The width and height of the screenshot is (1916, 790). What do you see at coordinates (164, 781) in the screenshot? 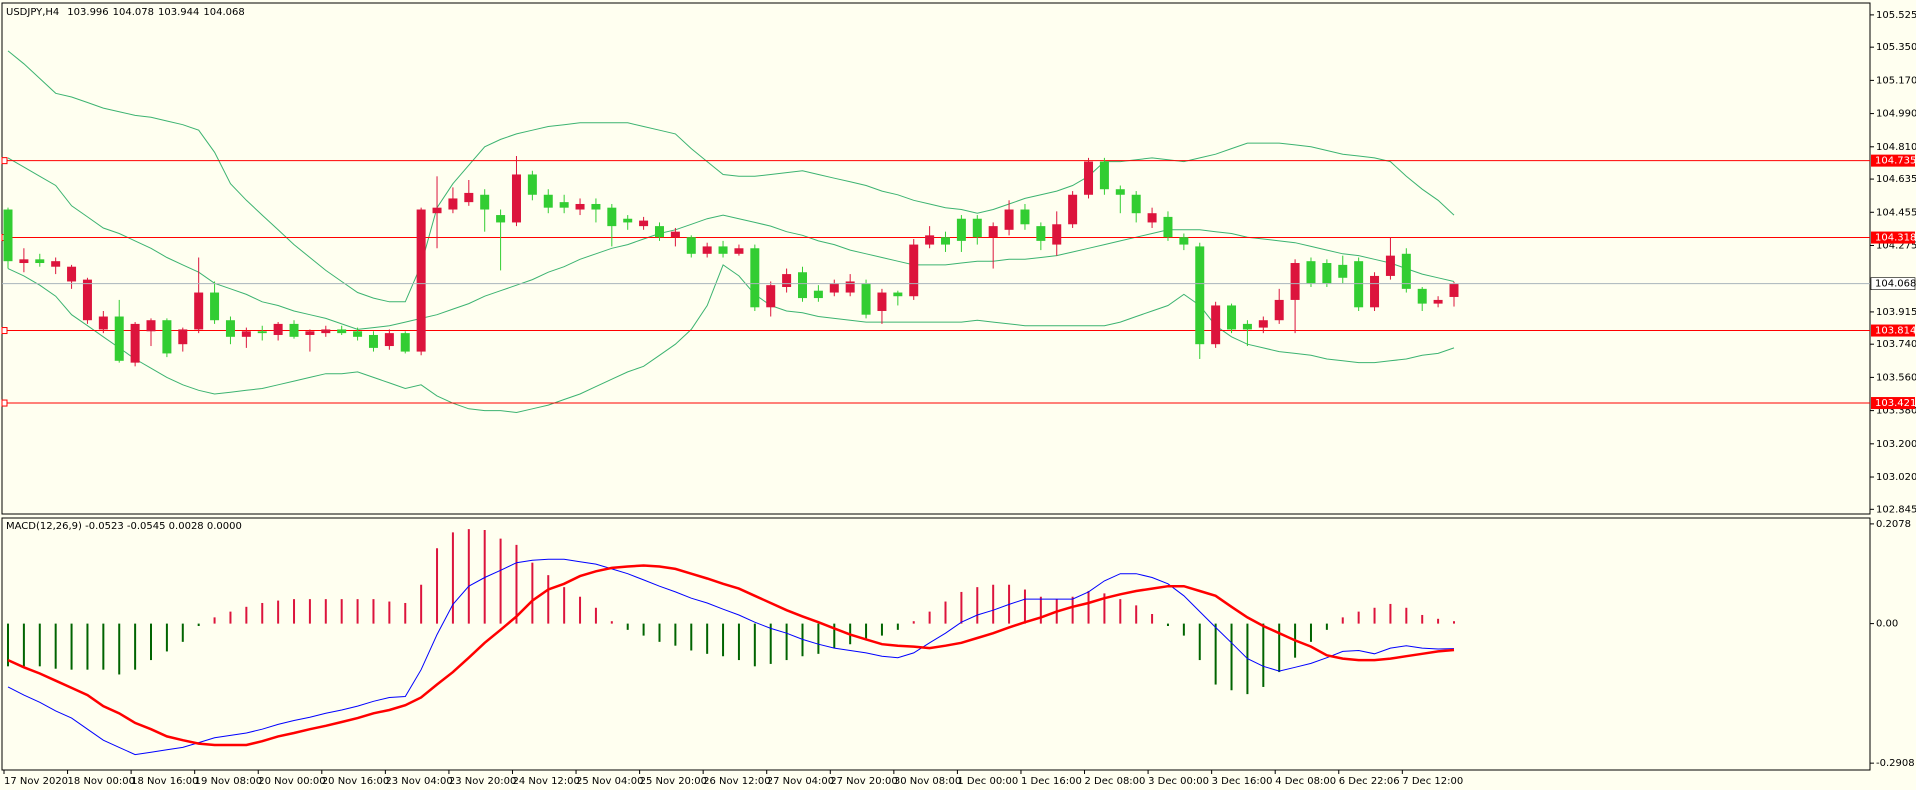
I see `x-tick-label: 18 Nov 16:00` at bounding box center [164, 781].